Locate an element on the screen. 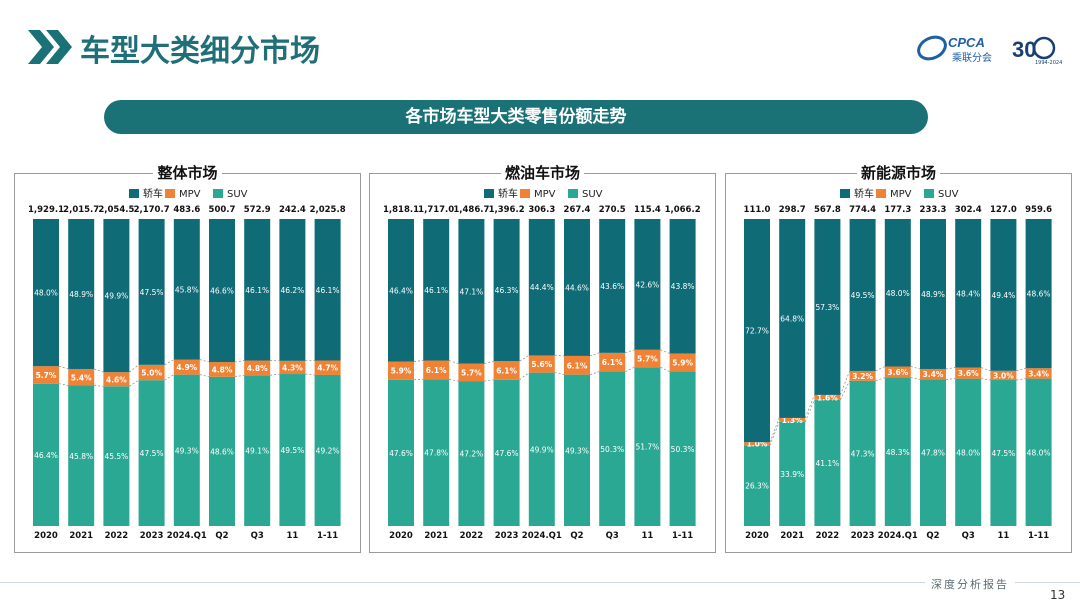 This screenshot has width=1080, height=608. total-label: 572.9 is located at coordinates (257, 210).